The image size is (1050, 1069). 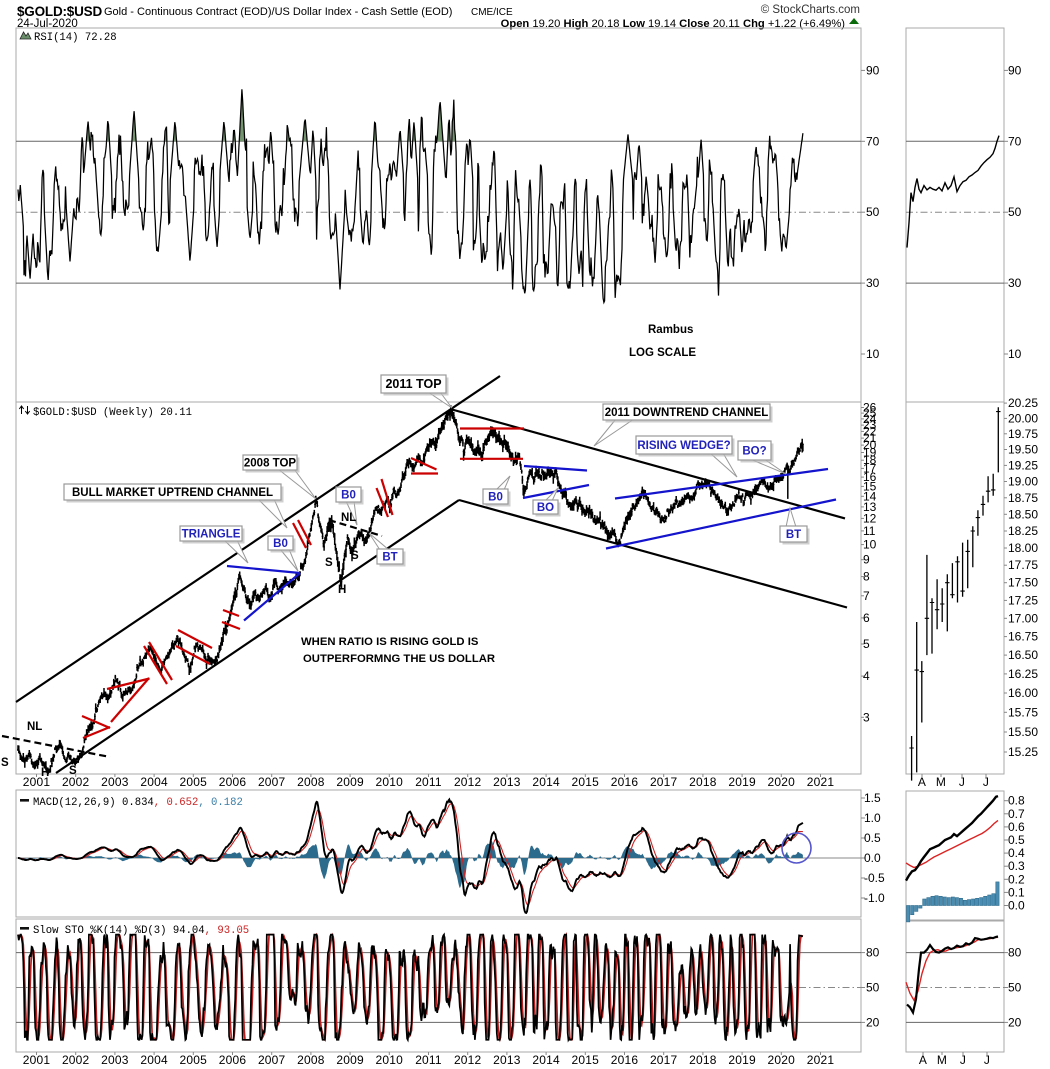 I want to click on svg-text: 0.7, so click(x=1016, y=814).